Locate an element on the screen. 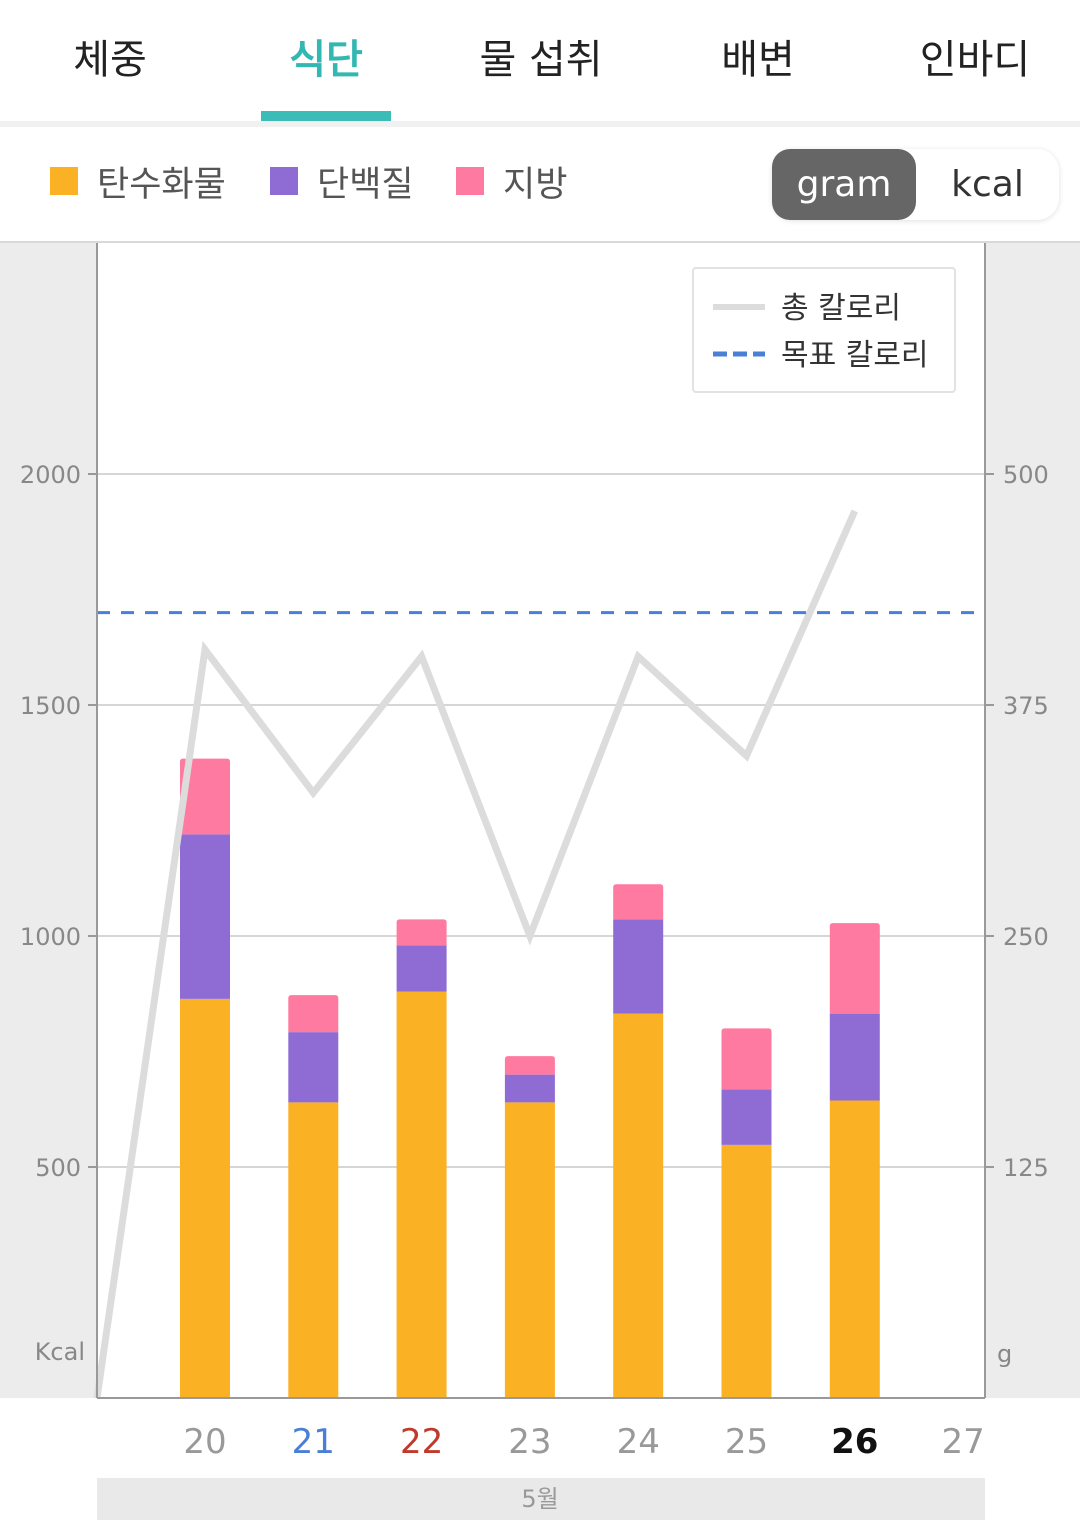 This screenshot has height=1531, width=1080. x-tick-label: 23 is located at coordinates (529, 1442).